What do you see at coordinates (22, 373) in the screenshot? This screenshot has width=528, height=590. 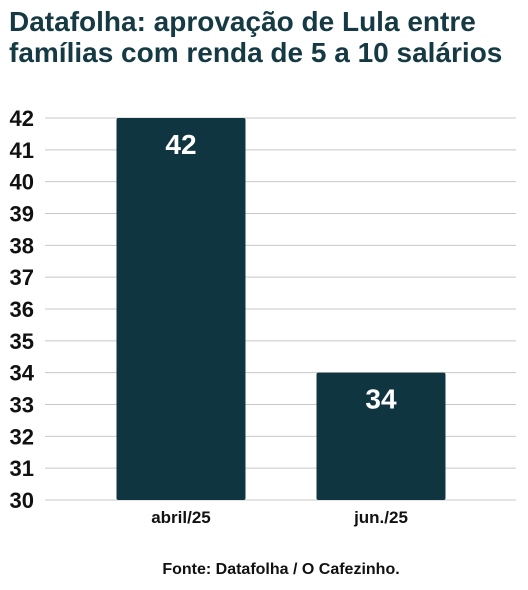 I see `y-tick-label: 34` at bounding box center [22, 373].